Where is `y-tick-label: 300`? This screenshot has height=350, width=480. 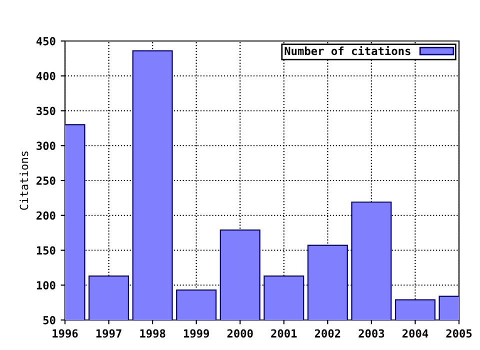
y-tick-label: 300 is located at coordinates (46, 146).